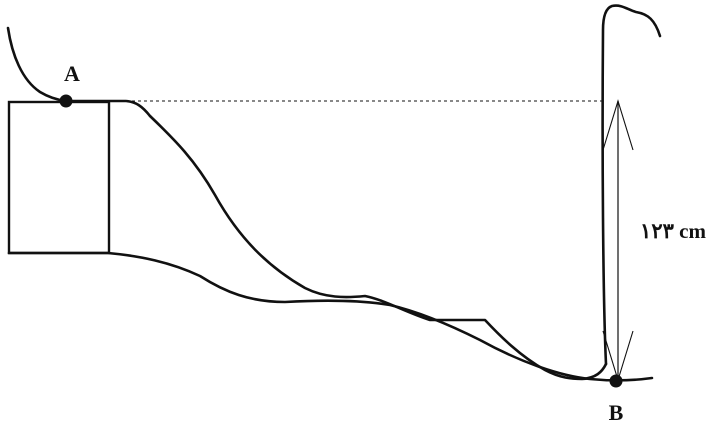 The height and width of the screenshot is (427, 721). What do you see at coordinates (59, 177) in the screenshot?
I see `left-block` at bounding box center [59, 177].